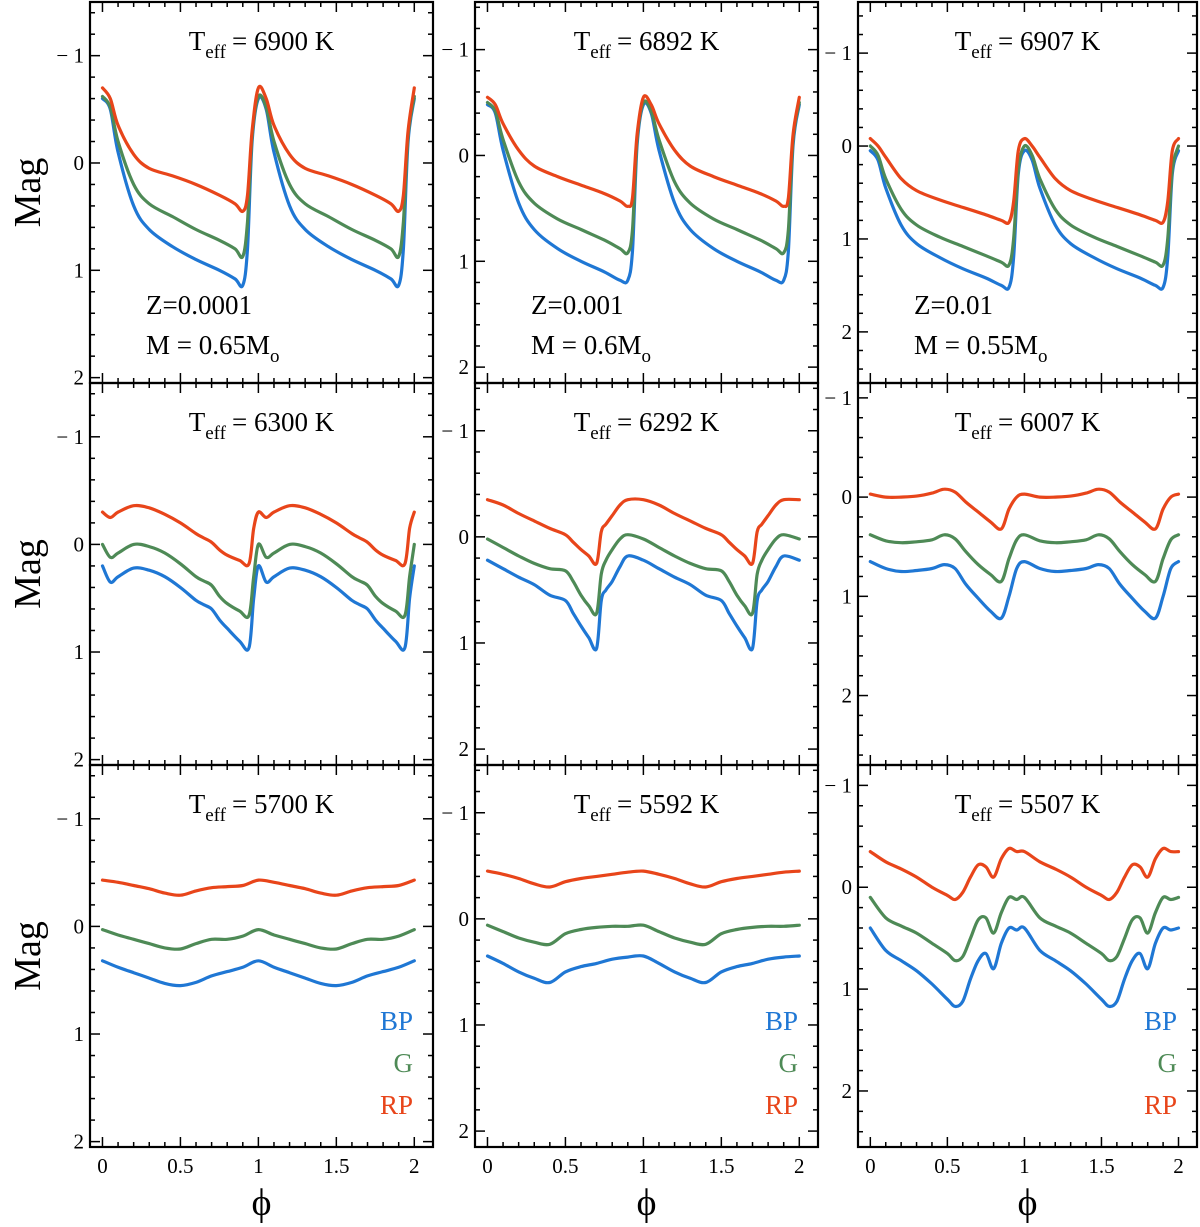 The image size is (1200, 1227). I want to click on teff-label: Teff = 6892 K, so click(647, 44).